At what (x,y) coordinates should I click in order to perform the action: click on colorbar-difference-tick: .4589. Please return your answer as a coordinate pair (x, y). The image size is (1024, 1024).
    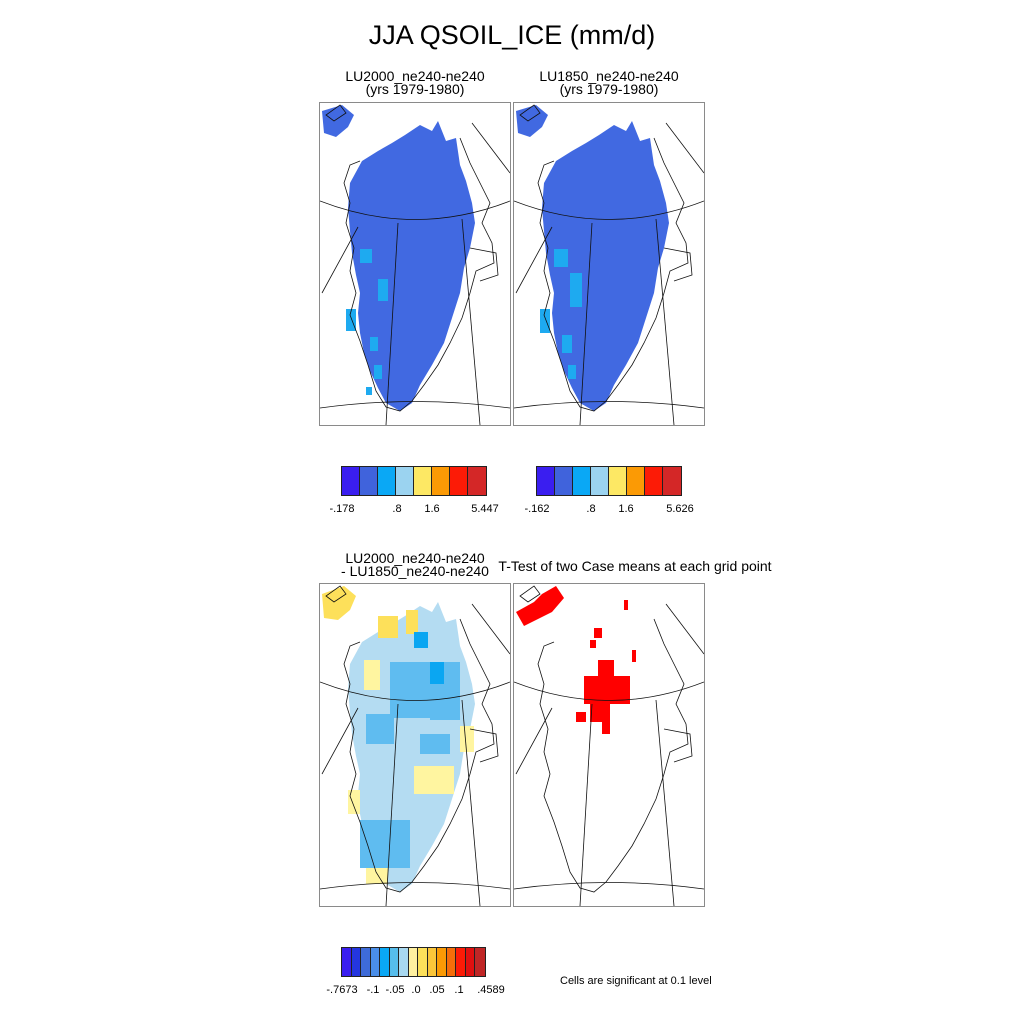
    Looking at the image, I should click on (491, 990).